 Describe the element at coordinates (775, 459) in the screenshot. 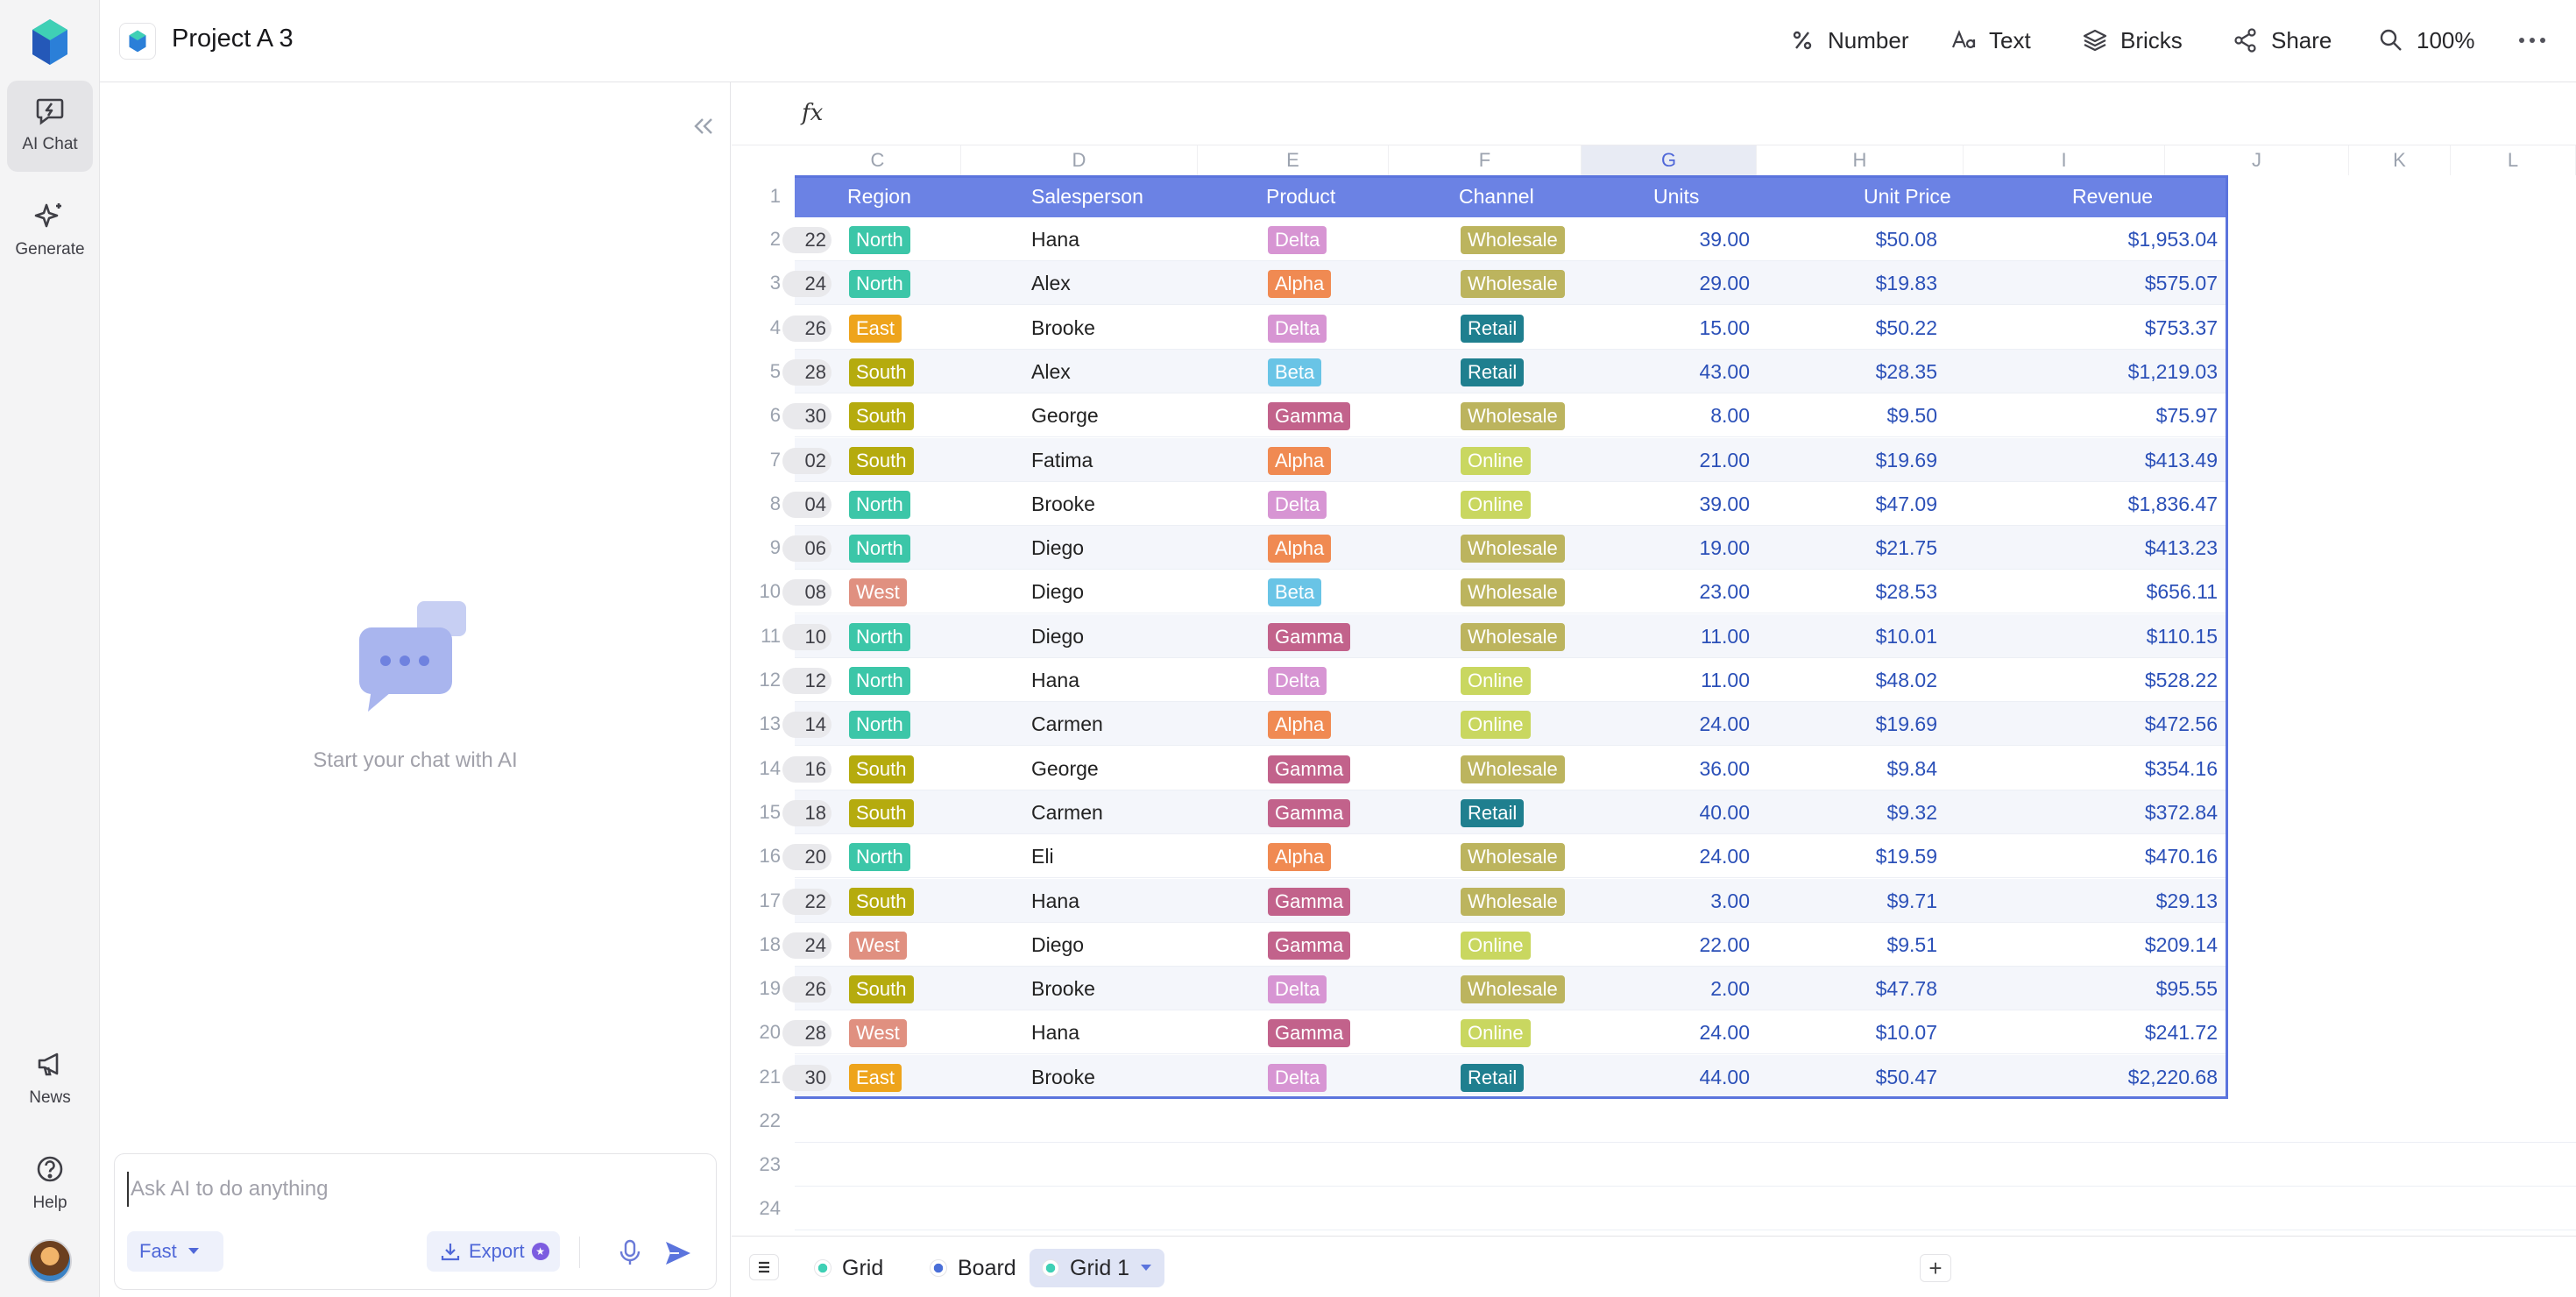

I see `row-number: 7` at that location.